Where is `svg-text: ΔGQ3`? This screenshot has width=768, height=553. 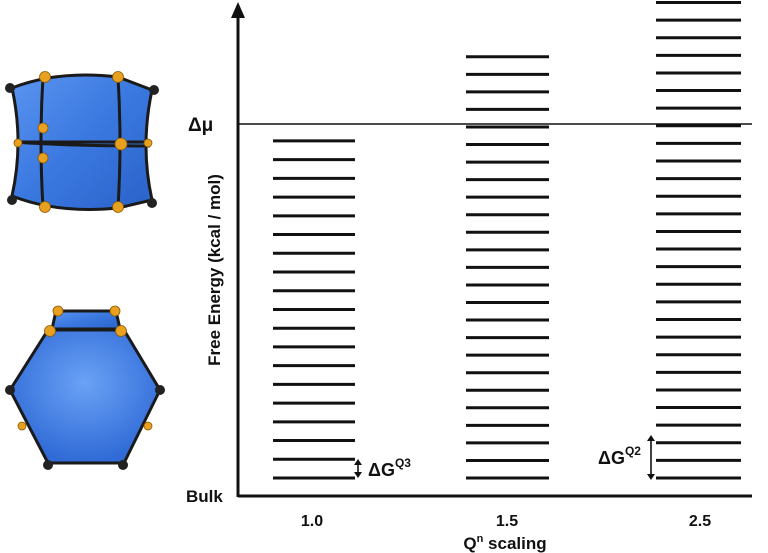
svg-text: ΔGQ3 is located at coordinates (389, 468).